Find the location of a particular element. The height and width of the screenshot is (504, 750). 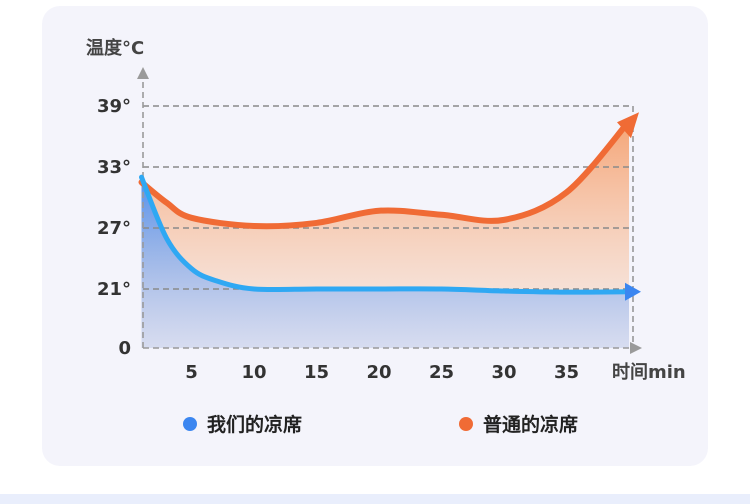

x-tick-label: 5 is located at coordinates (191, 372).